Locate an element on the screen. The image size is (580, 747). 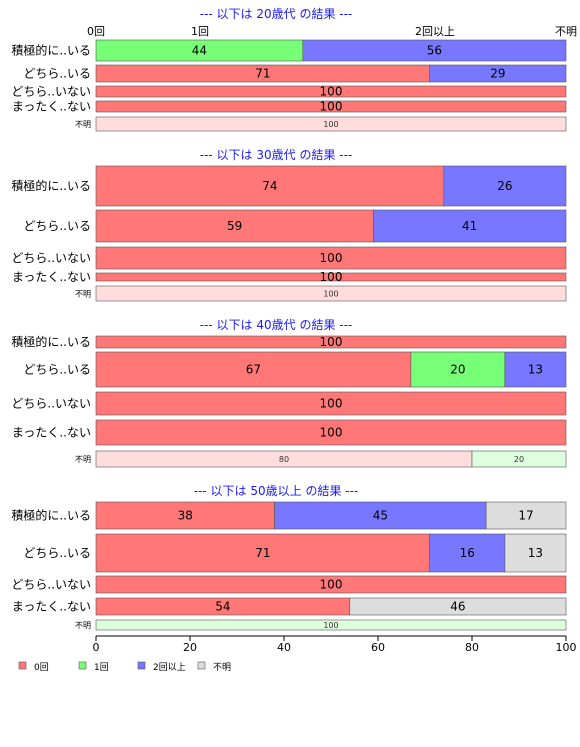
data-label: 38 is located at coordinates (185, 516).